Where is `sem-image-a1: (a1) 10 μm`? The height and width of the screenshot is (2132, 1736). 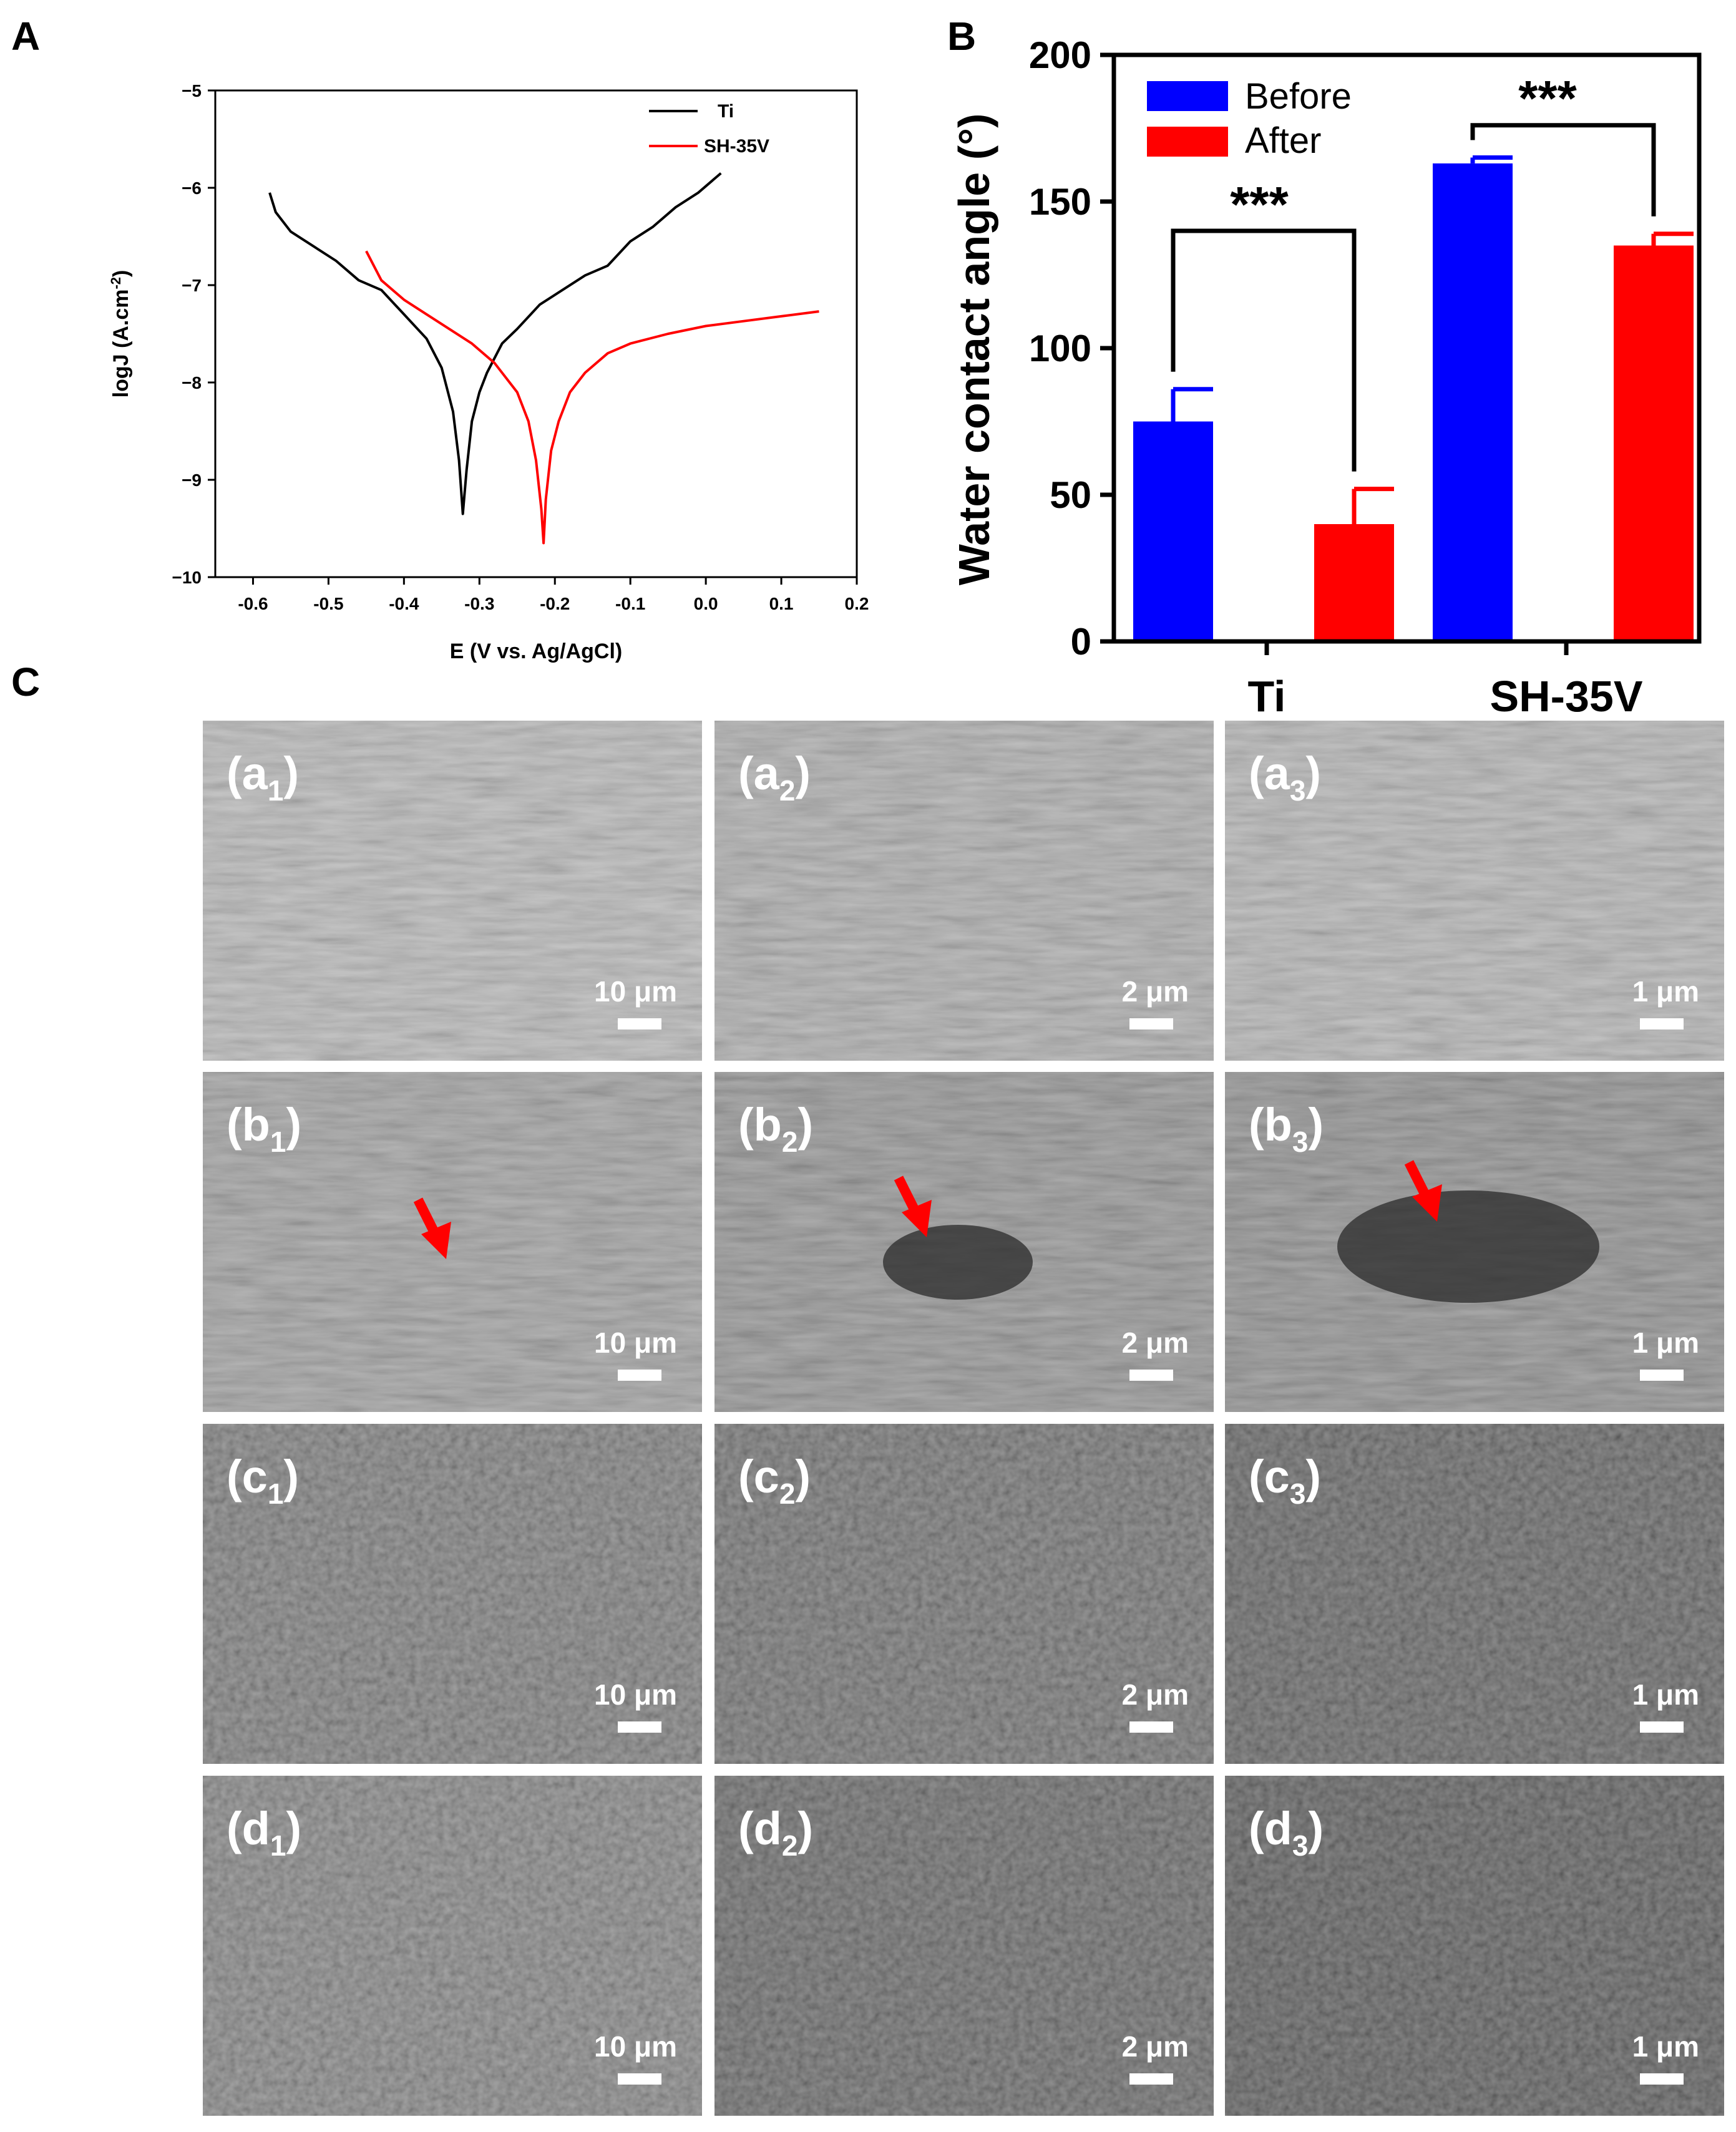 sem-image-a1: (a1) 10 μm is located at coordinates (452, 891).